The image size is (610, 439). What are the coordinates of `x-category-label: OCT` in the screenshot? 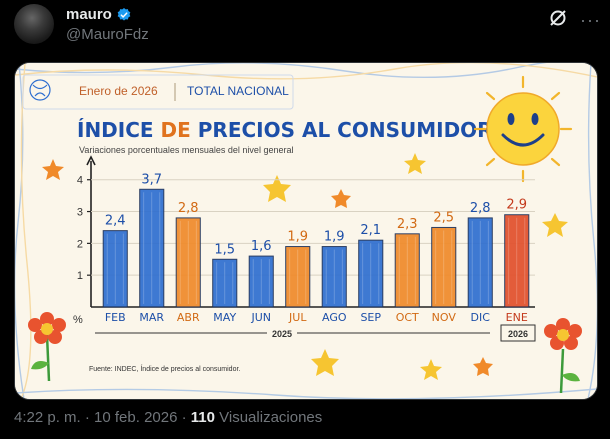 It's located at (407, 317).